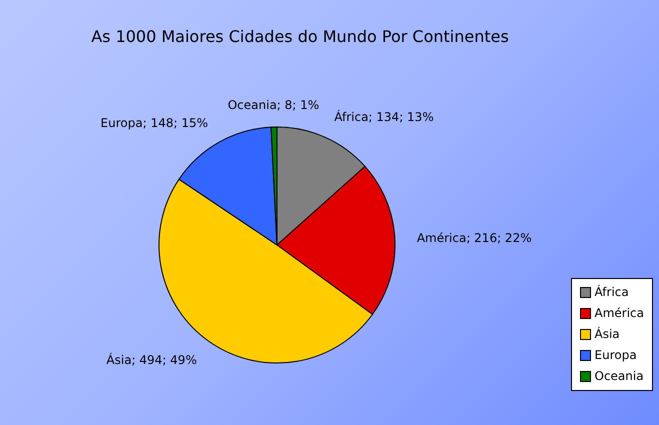 This screenshot has height=425, width=659. Describe the element at coordinates (607, 334) in the screenshot. I see `legend-label: Ásia` at that location.